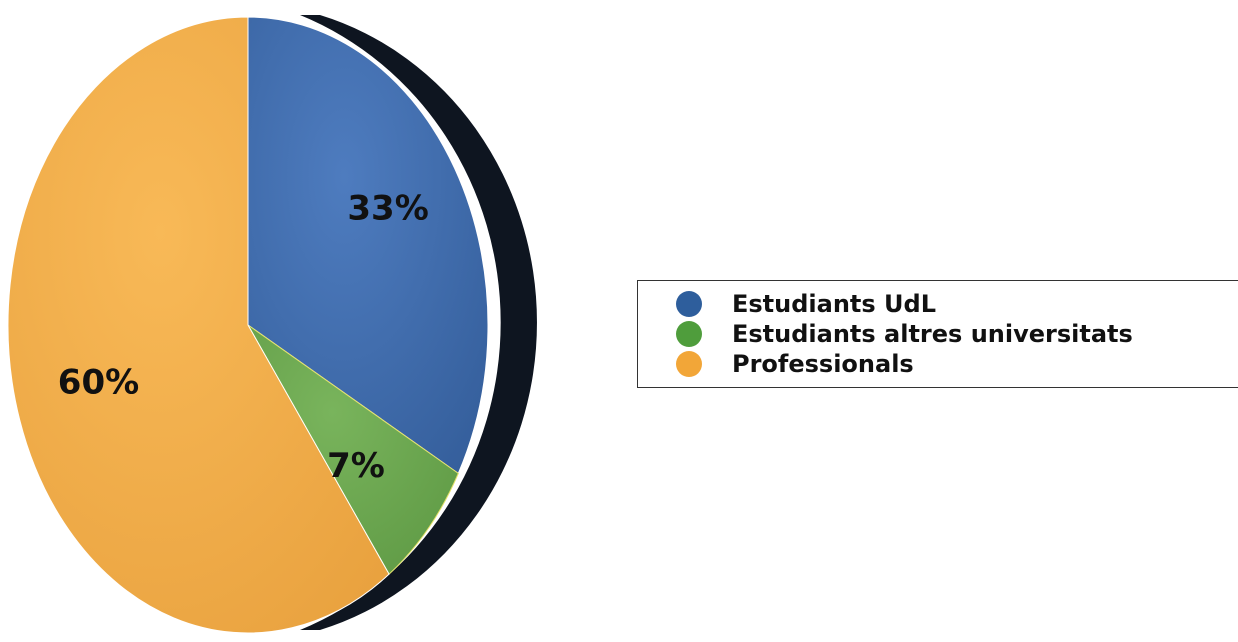  I want to click on legend-marker-estudiants-altres-universitats, so click(689, 334).